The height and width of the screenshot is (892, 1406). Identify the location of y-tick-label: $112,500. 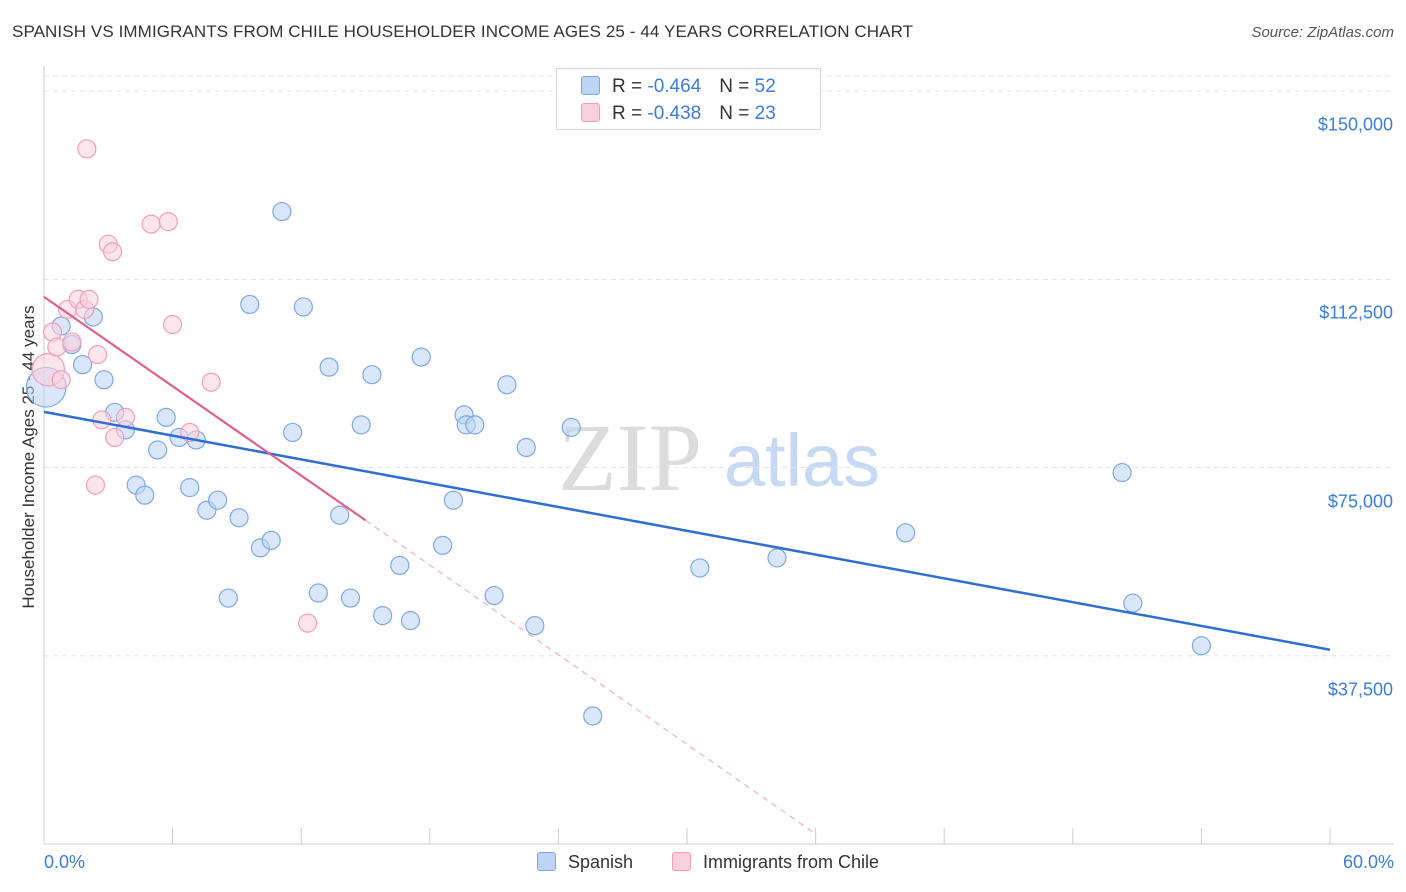
(1356, 312).